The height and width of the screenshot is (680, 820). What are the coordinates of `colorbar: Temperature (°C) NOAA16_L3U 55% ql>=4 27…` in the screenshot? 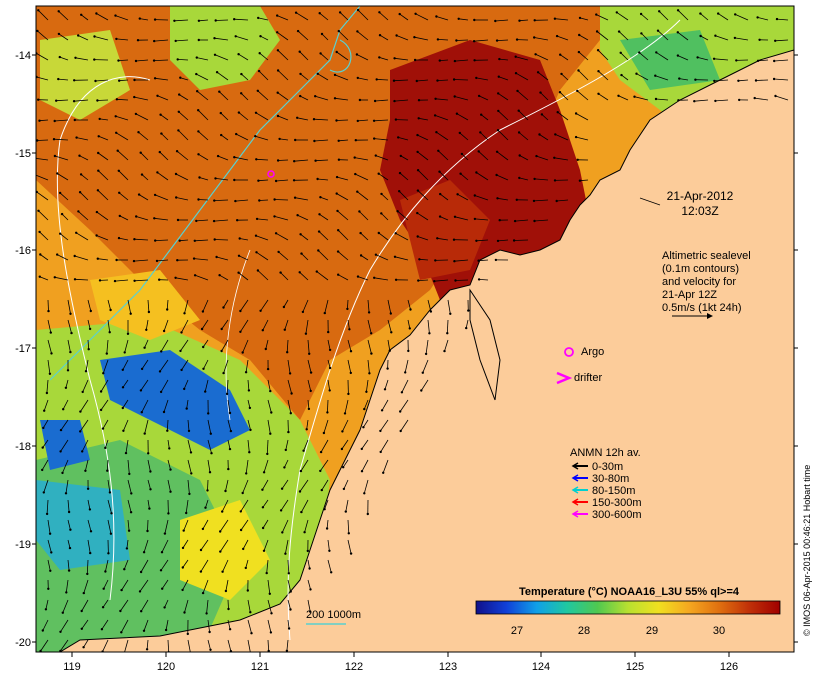 It's located at (628, 611).